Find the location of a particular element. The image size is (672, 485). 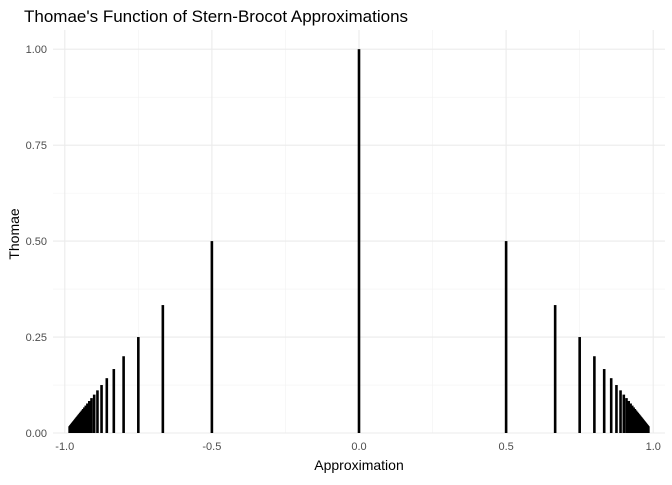

y-tick-label: 1.00 is located at coordinates (36, 50).